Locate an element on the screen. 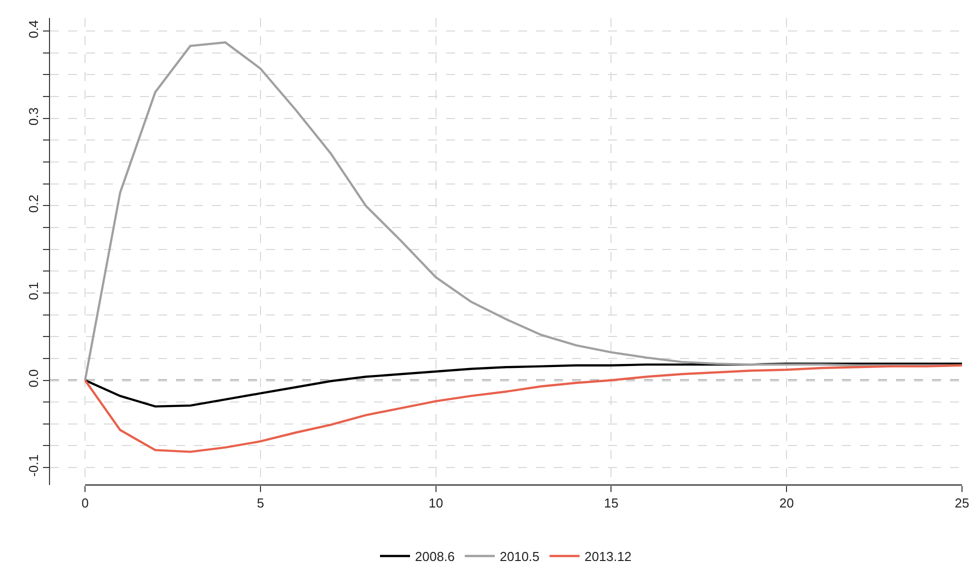 This screenshot has height=579, width=970. y-tick-label: 0.0 is located at coordinates (33, 378).